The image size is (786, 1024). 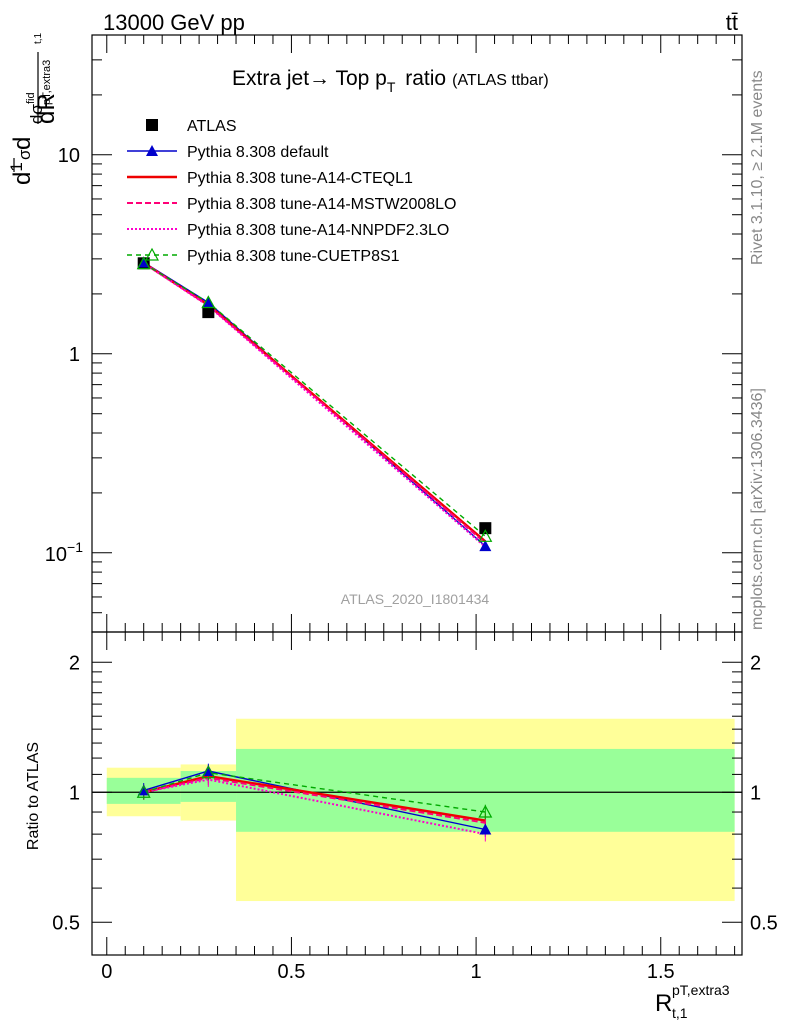 I want to click on series-line-nnpdf, so click(x=314, y=405).